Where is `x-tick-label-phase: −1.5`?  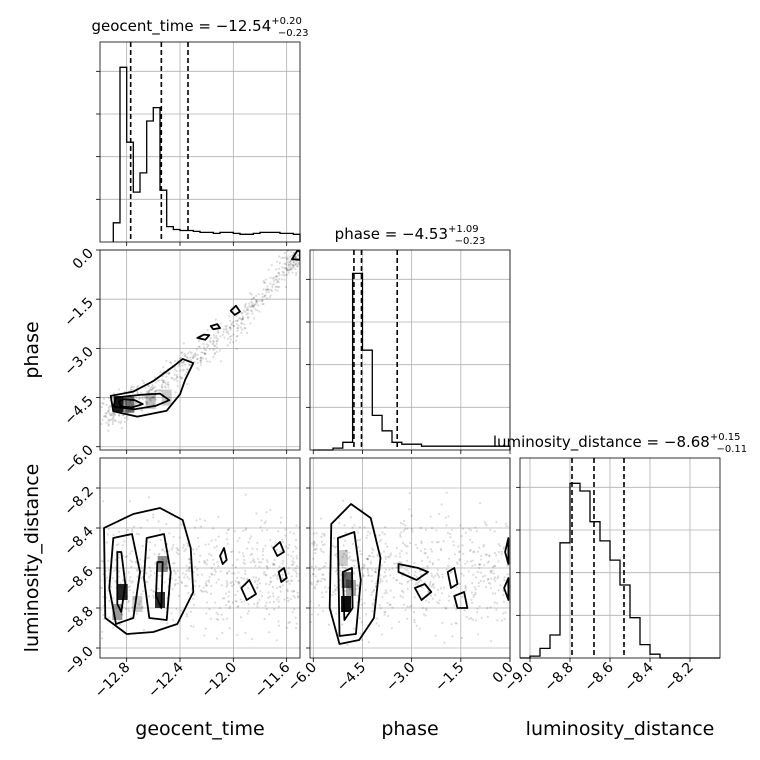 x-tick-label-phase: −1.5 is located at coordinates (449, 677).